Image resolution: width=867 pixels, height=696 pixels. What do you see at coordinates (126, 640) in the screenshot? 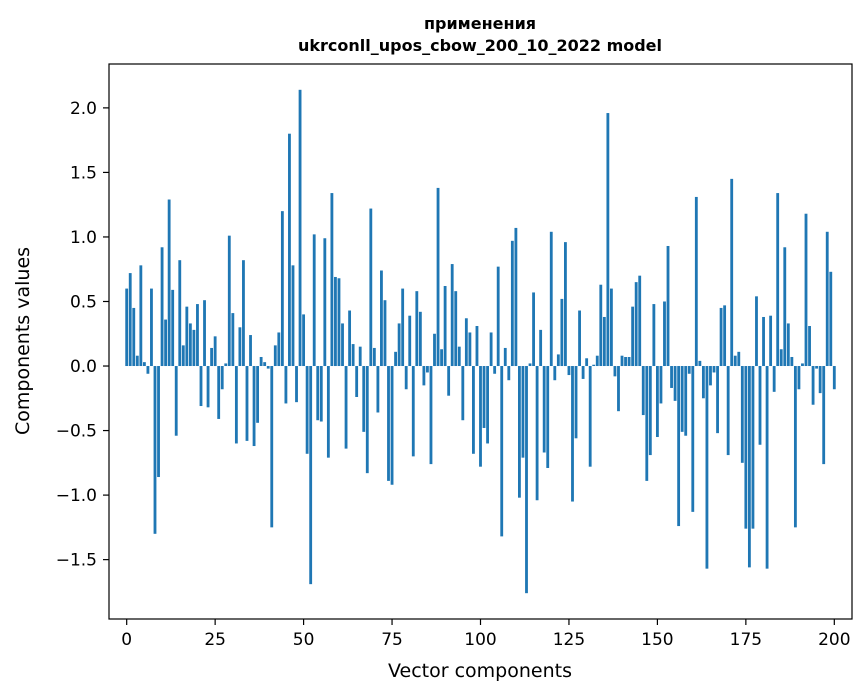
I see `x-tick-label-0: 0` at bounding box center [126, 640].